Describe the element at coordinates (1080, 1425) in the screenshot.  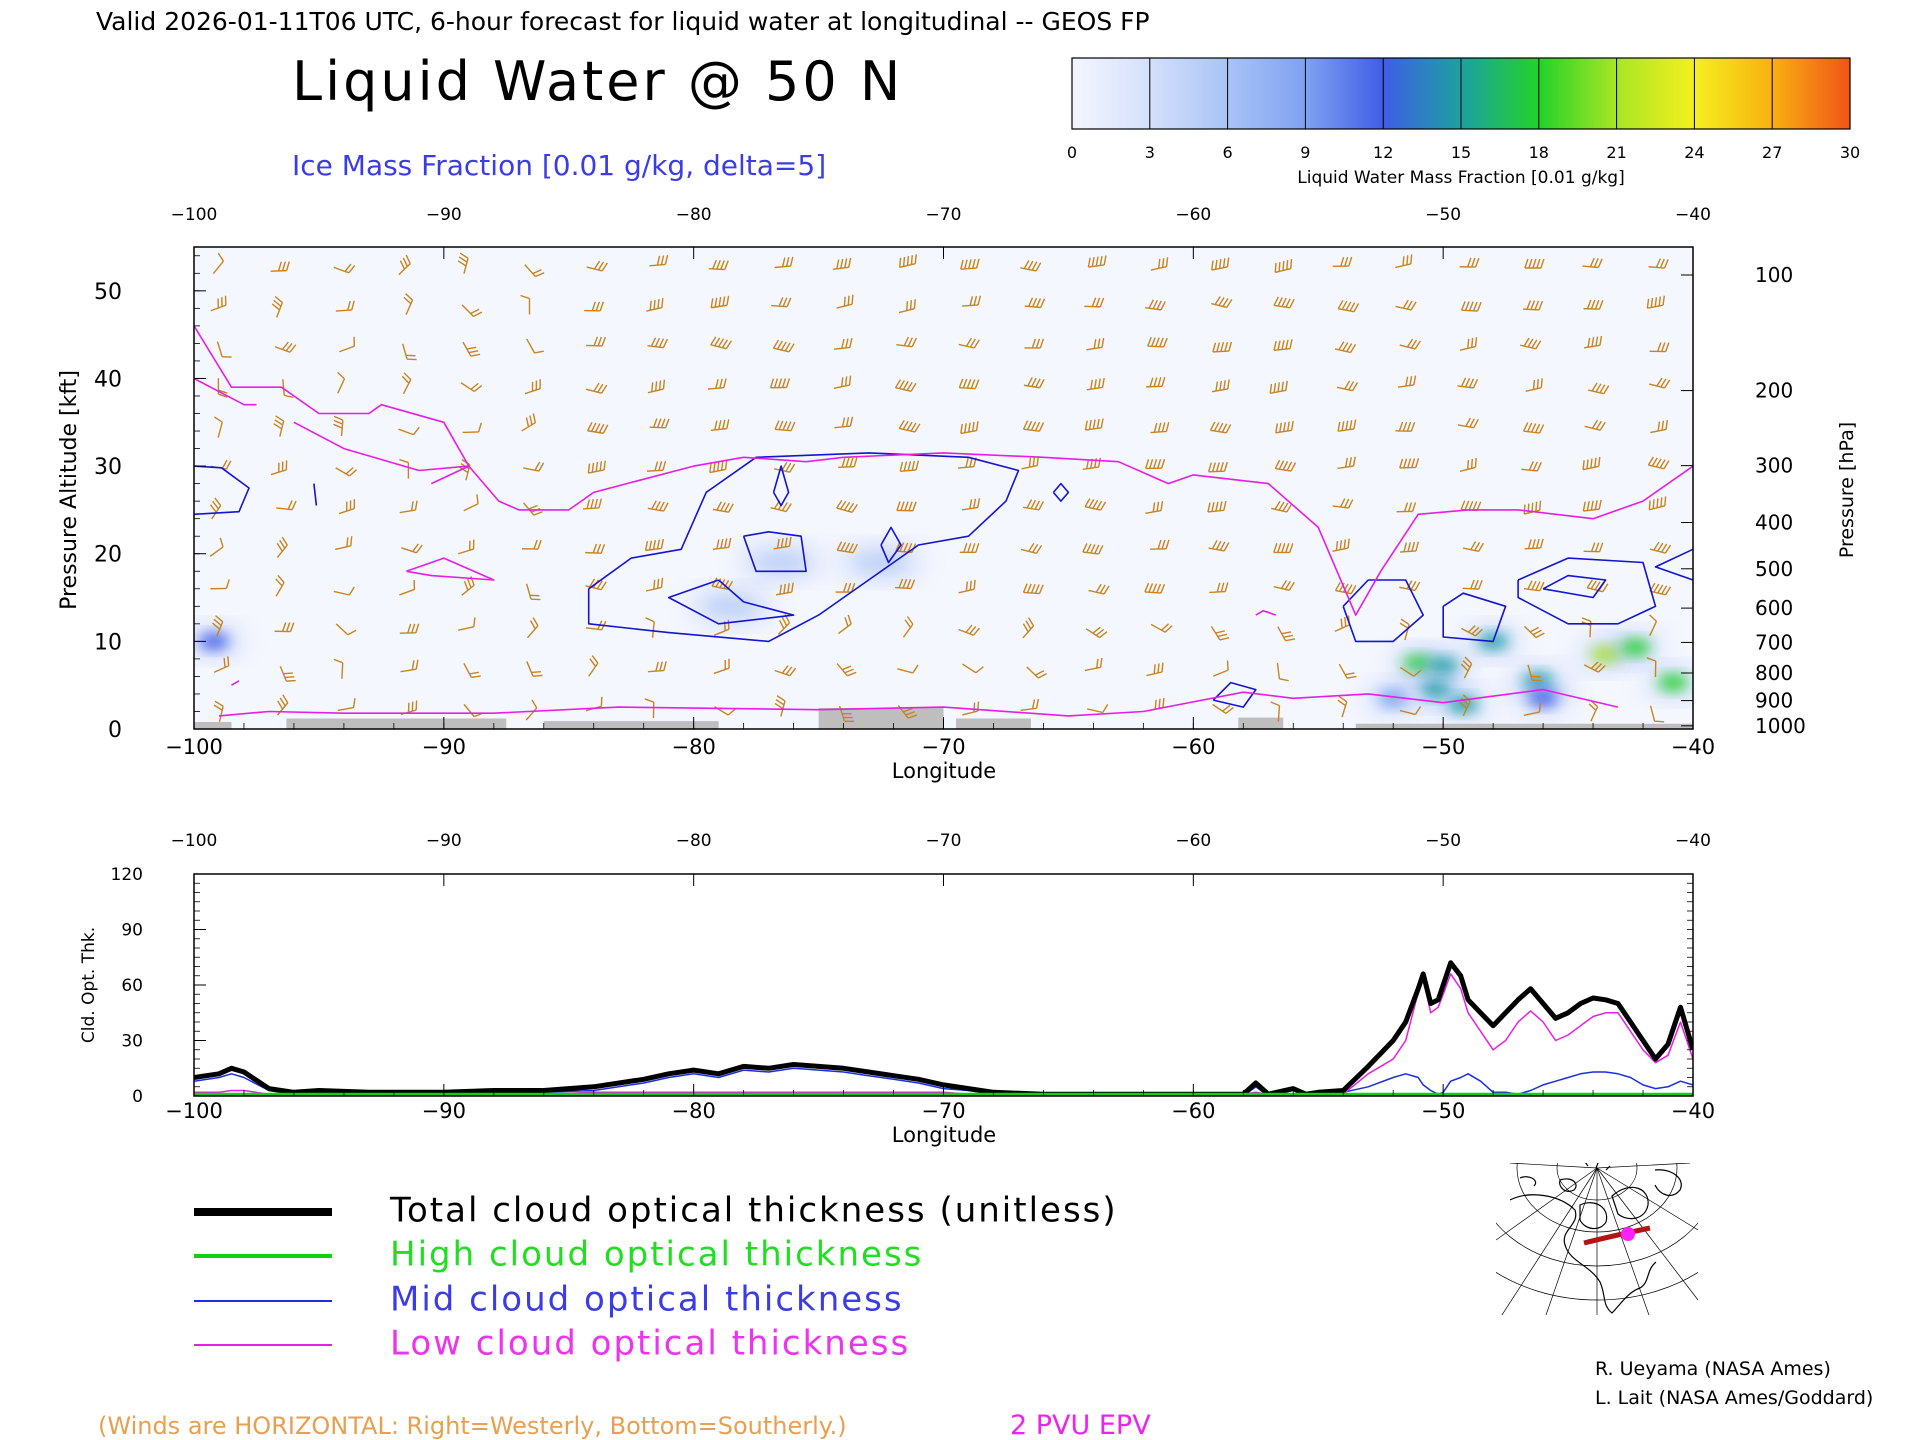
I see `epv-note: 2 PVU EPV` at that location.